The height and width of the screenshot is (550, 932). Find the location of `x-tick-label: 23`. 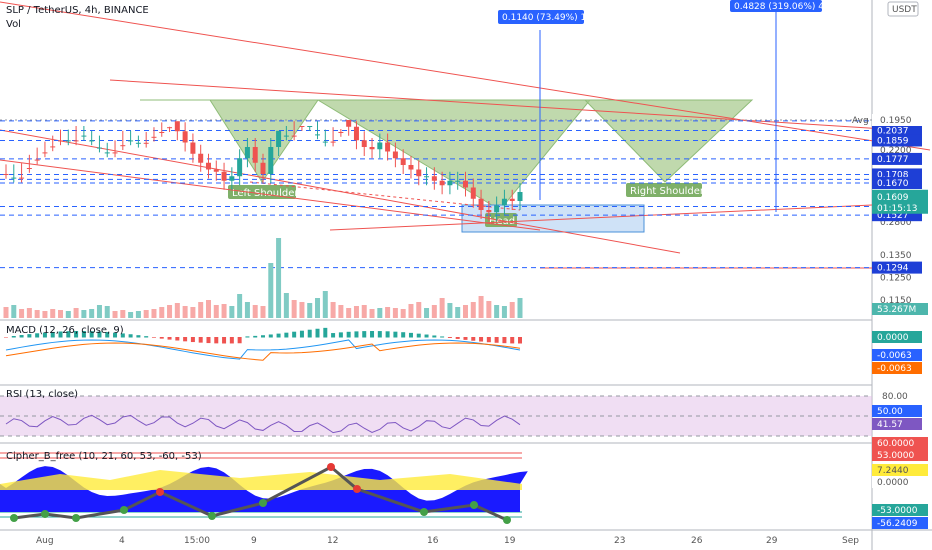

x-tick-label: 23 is located at coordinates (619, 541).